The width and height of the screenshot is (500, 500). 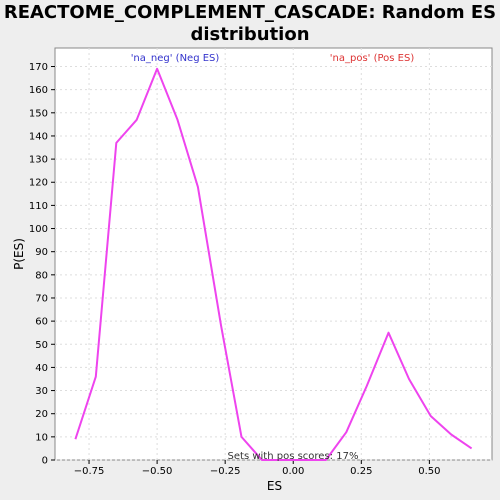 I want to click on y-tick-label: 90, so click(x=41, y=252).